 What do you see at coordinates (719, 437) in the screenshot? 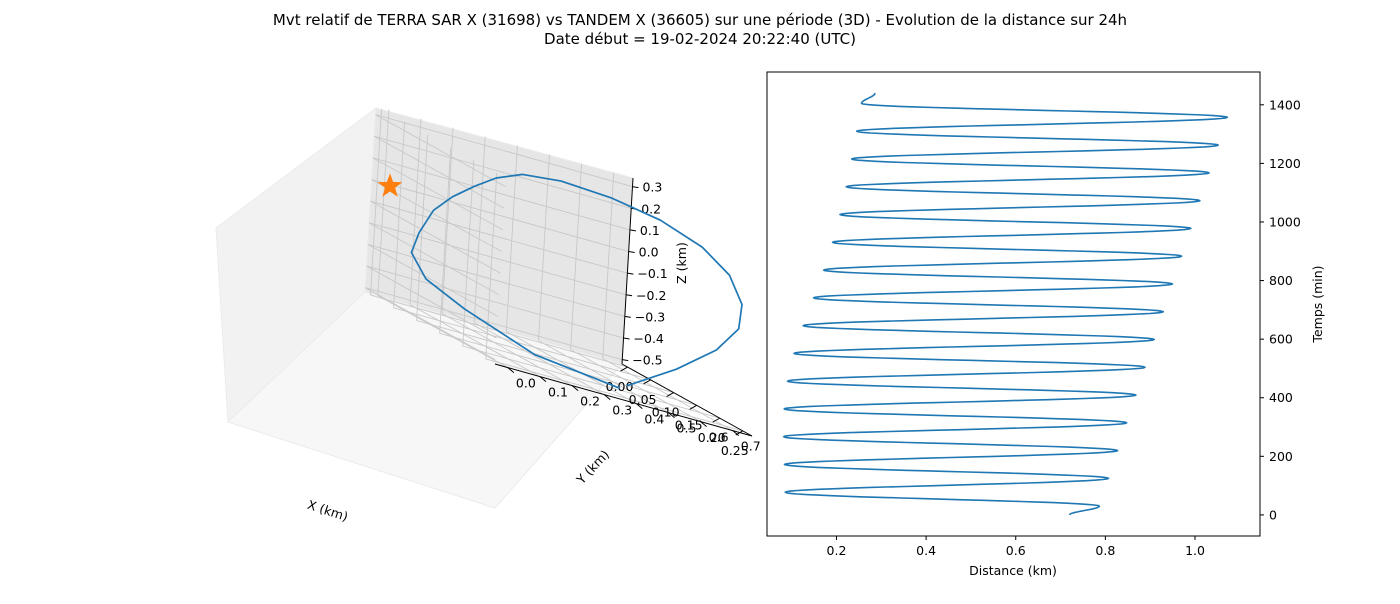
I see `y-tick-label: 0.6` at bounding box center [719, 437].